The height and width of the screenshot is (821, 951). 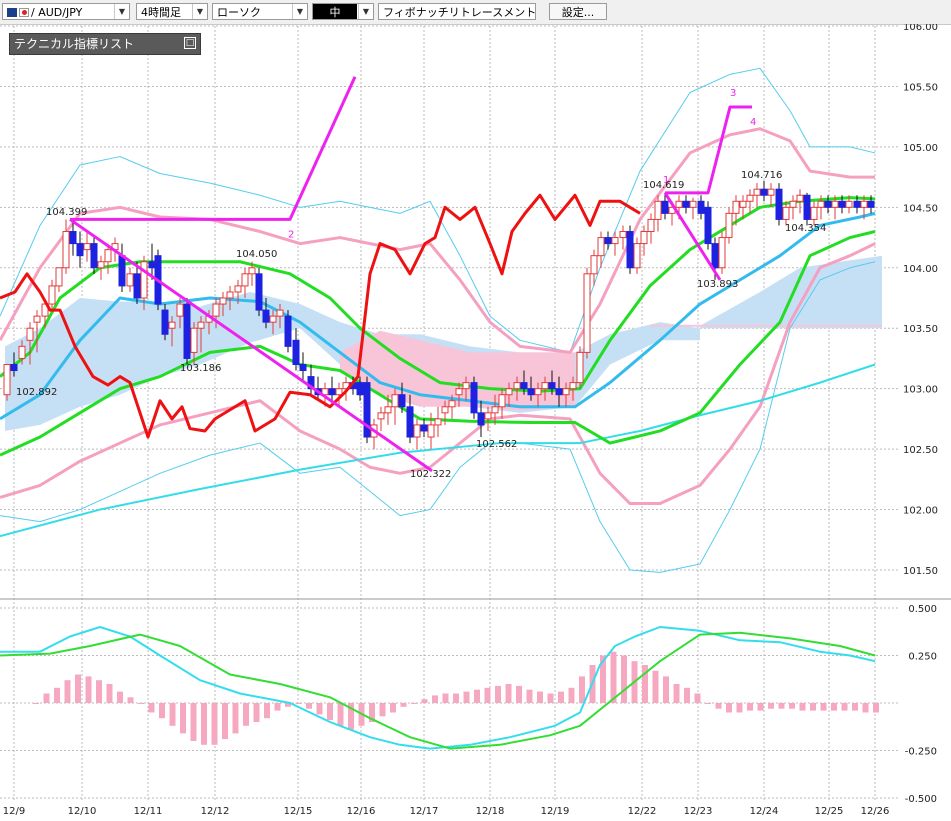 What do you see at coordinates (920, 87) in the screenshot?
I see `price-axis-tick-label: 105.50` at bounding box center [920, 87].